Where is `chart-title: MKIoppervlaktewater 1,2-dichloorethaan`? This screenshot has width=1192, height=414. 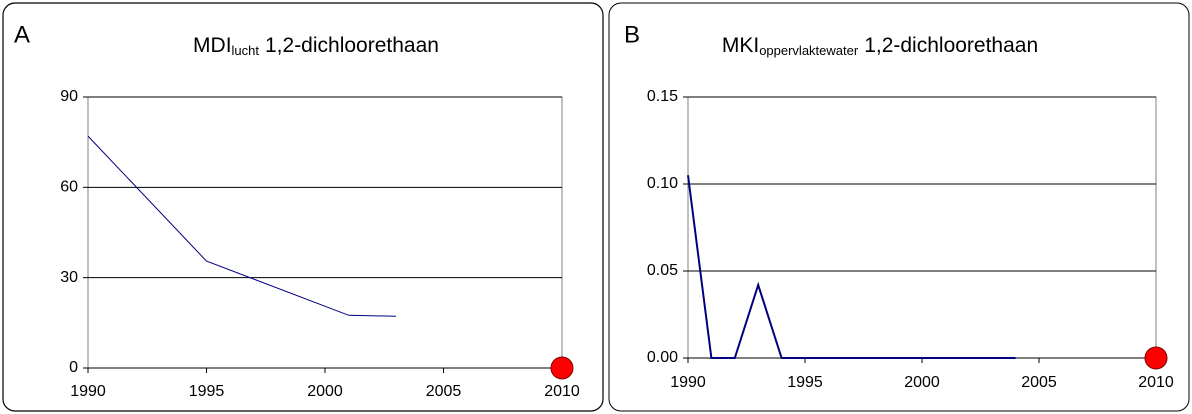
chart-title: MKIoppervlaktewater 1,2-dichloorethaan is located at coordinates (880, 46).